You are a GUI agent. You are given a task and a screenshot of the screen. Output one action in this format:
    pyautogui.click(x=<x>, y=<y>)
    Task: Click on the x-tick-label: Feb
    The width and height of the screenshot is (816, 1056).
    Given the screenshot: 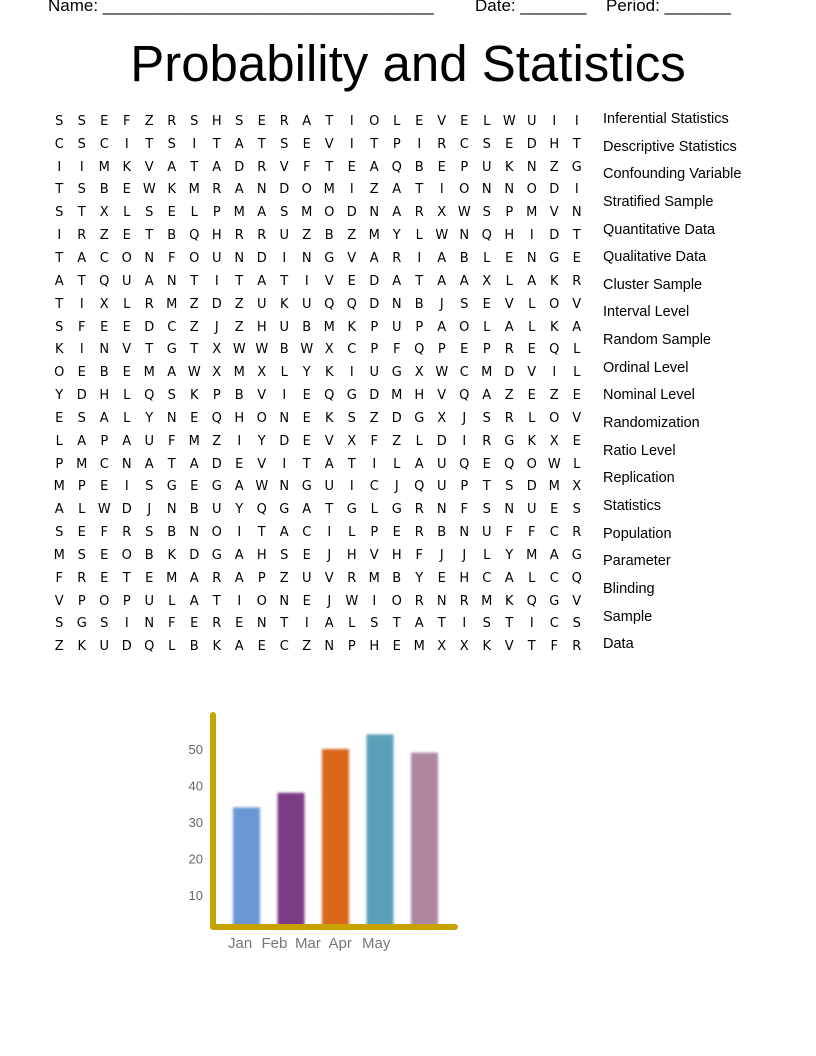 What is the action you would take?
    pyautogui.click(x=275, y=943)
    